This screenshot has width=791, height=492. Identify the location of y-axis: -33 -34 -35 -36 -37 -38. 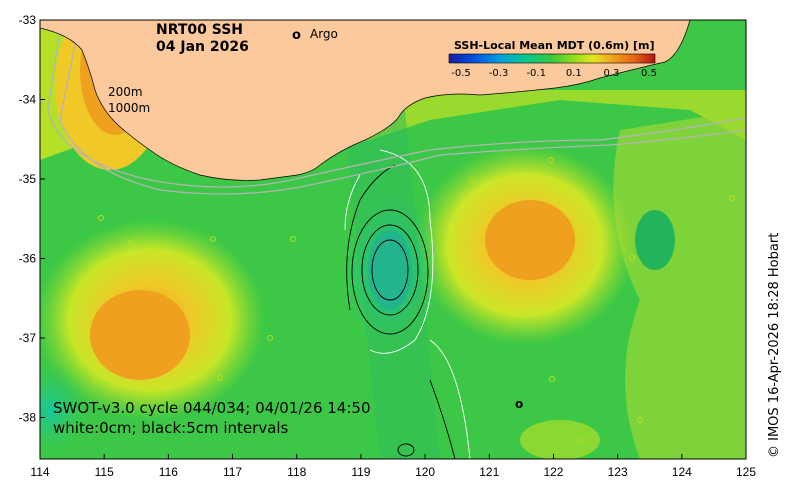
(32, 219).